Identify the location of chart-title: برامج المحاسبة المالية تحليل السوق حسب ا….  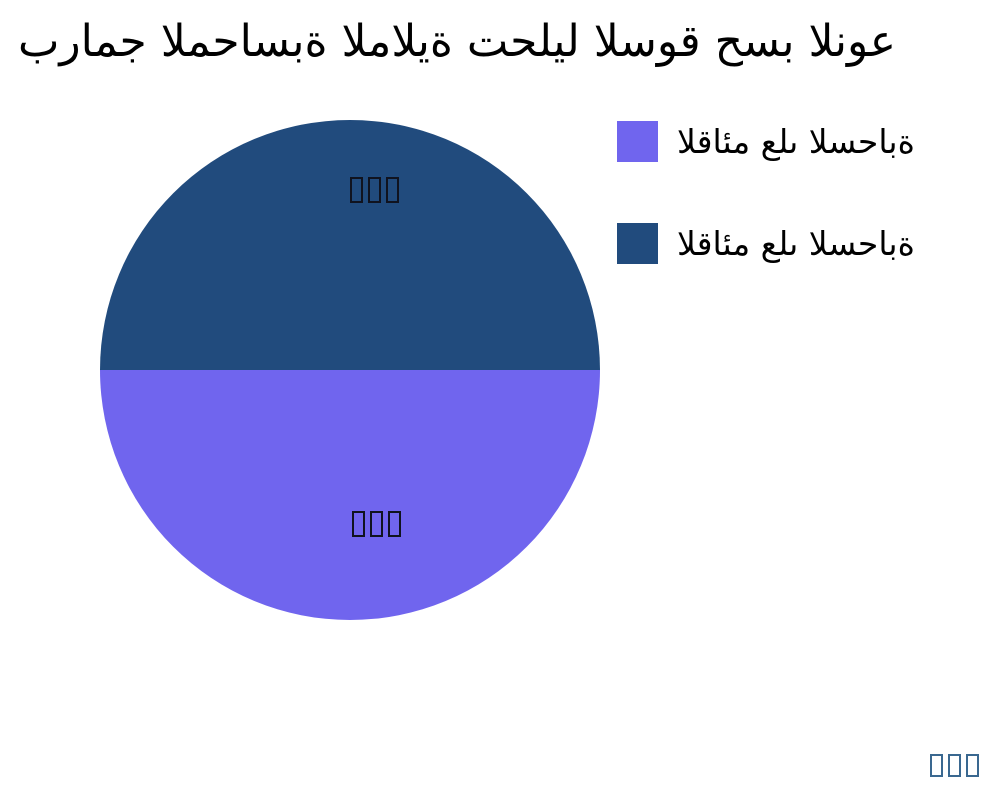
(457, 41).